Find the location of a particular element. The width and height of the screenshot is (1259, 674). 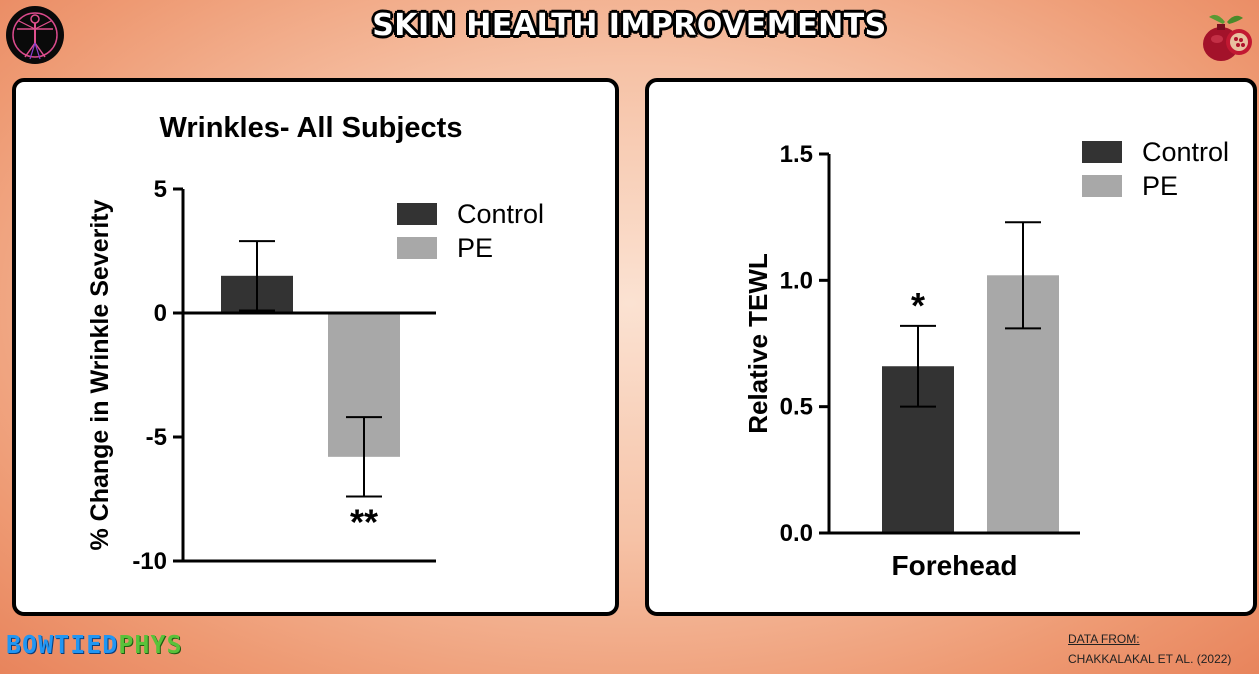

source-citation: CHAKKALAKAL ET AL. (2022) is located at coordinates (1150, 659).